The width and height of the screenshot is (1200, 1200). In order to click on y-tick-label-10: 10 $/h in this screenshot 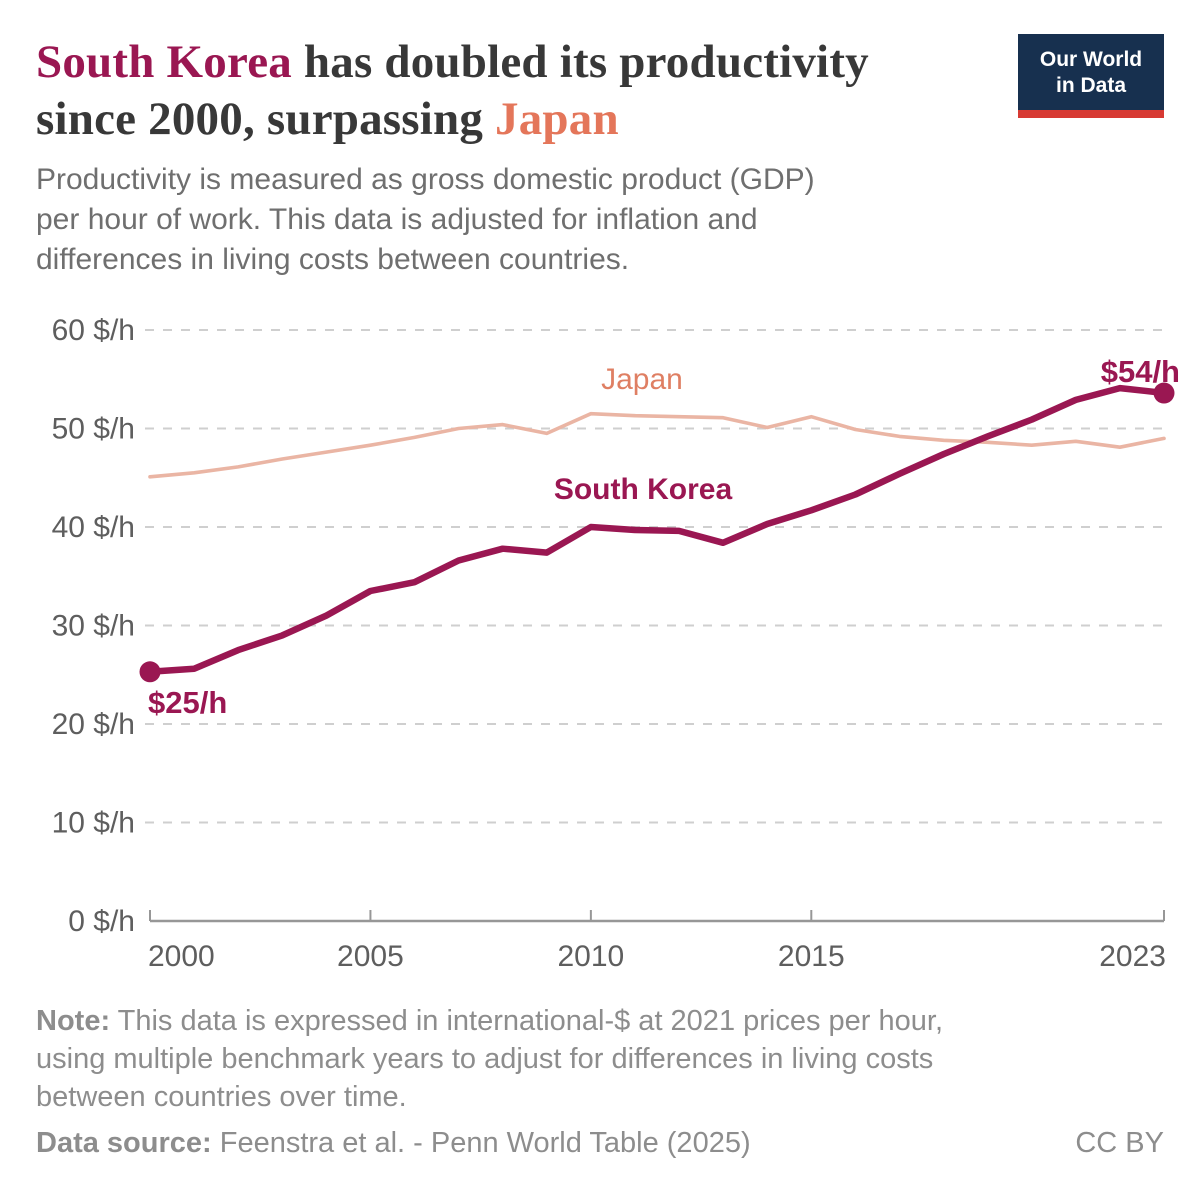, I will do `click(93, 823)`.